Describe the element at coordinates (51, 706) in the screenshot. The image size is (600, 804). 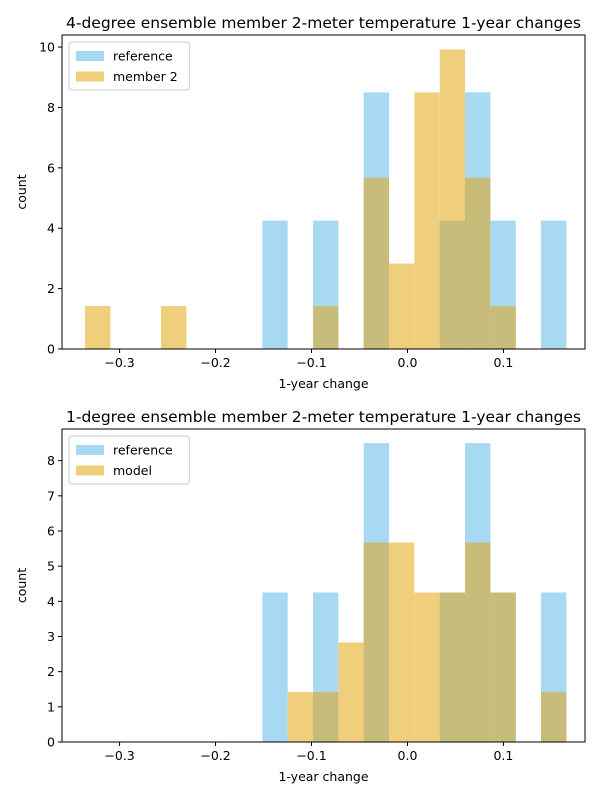
I see `y-tick-label: 1` at that location.